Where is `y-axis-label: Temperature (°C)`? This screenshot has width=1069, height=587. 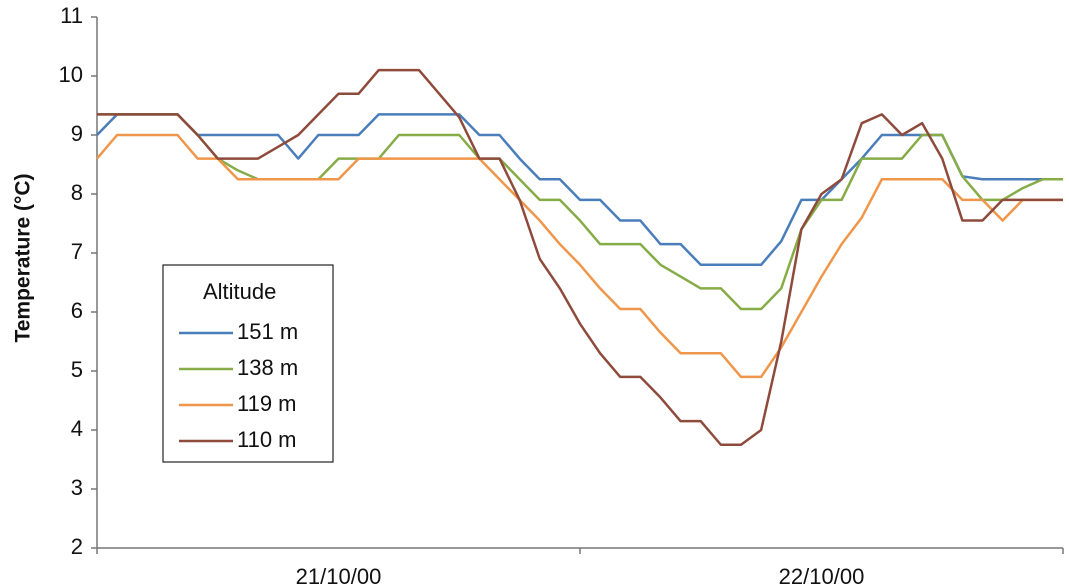
y-axis-label: Temperature (°C) is located at coordinates (23, 257).